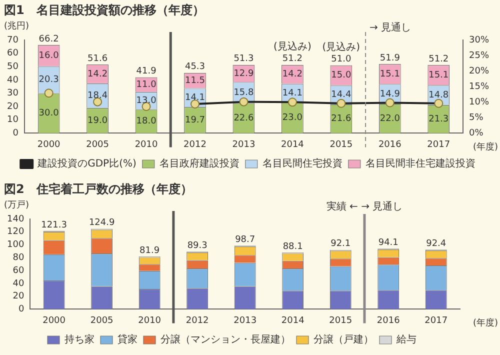 This screenshot has height=355, width=500. Describe the element at coordinates (479, 71) in the screenshot. I see `y2-tick-label: 20%` at that location.